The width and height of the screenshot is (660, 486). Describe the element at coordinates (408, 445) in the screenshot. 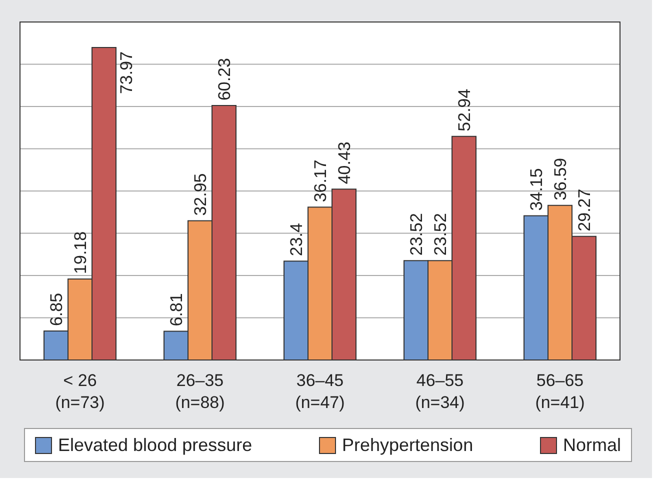

I see `legend-label: Prehypertension` at that location.